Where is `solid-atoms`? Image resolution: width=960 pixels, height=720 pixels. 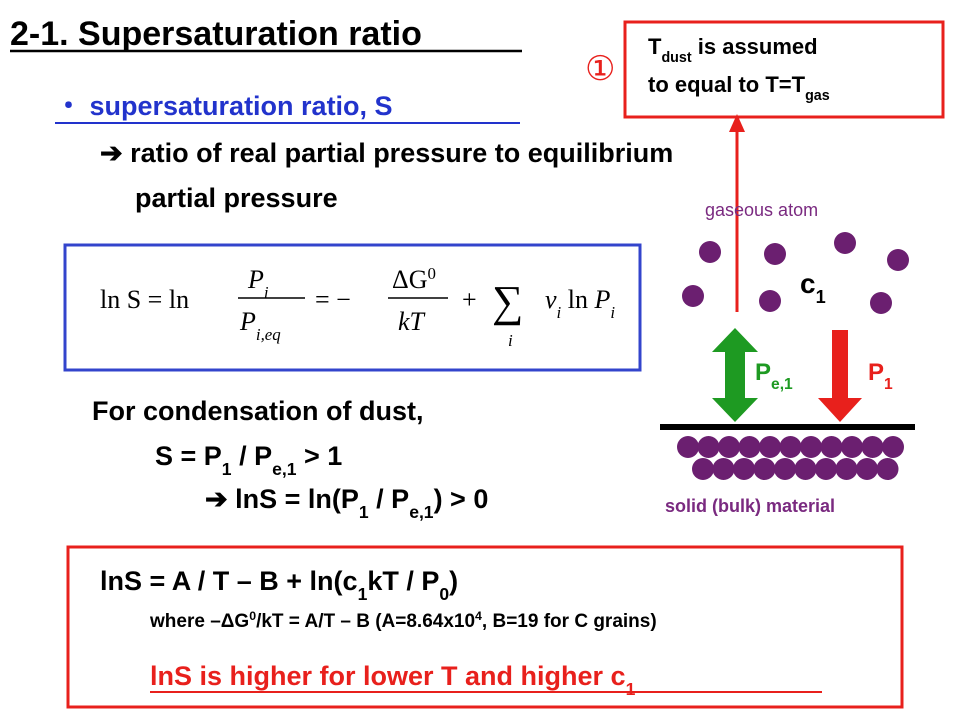 solid-atoms is located at coordinates (790, 458).